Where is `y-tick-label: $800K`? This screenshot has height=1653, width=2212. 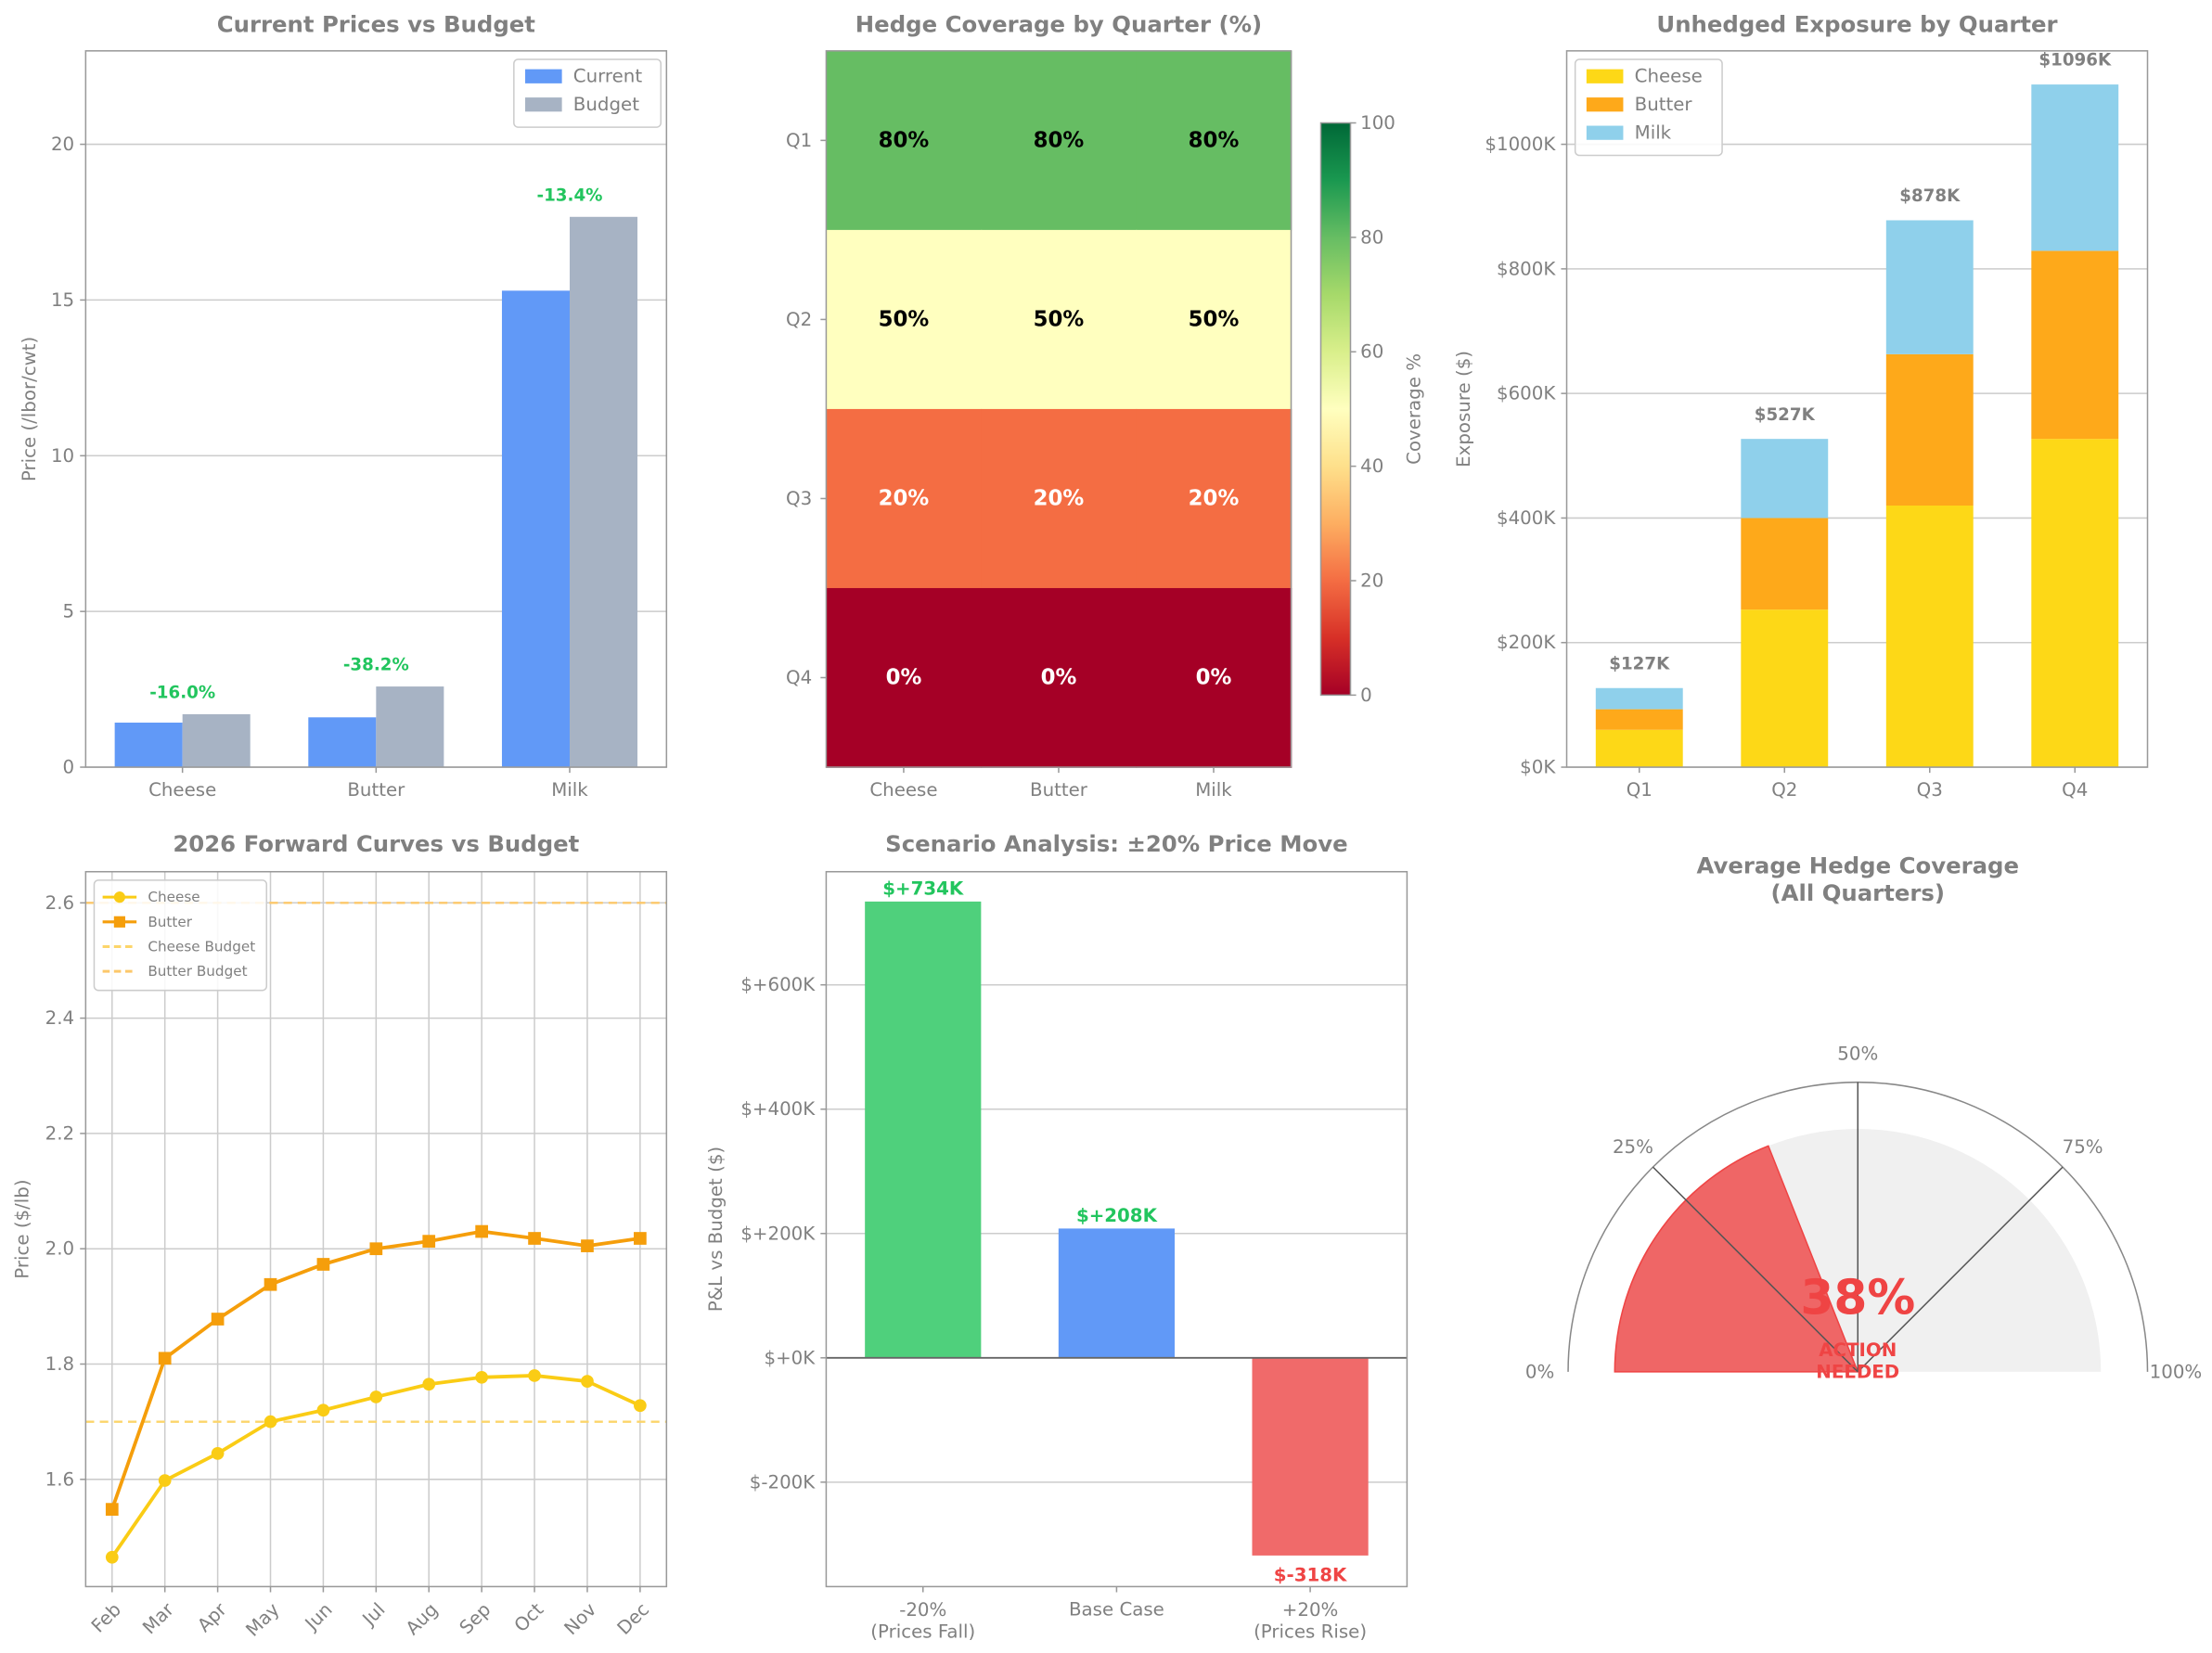
y-tick-label: $800K is located at coordinates (1527, 269).